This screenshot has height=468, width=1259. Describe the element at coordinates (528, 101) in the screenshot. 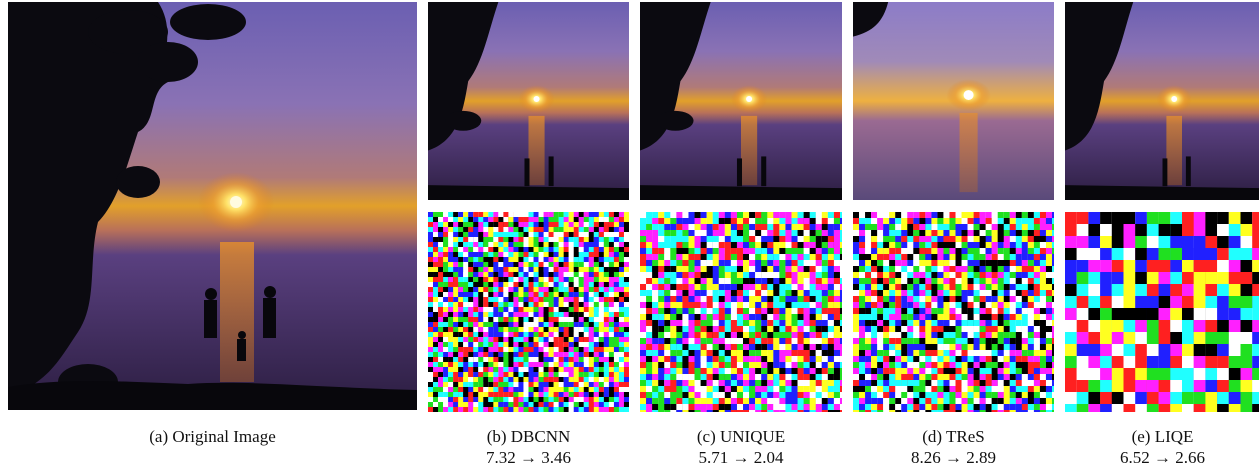

I see `attacked-image-dbcnn` at that location.